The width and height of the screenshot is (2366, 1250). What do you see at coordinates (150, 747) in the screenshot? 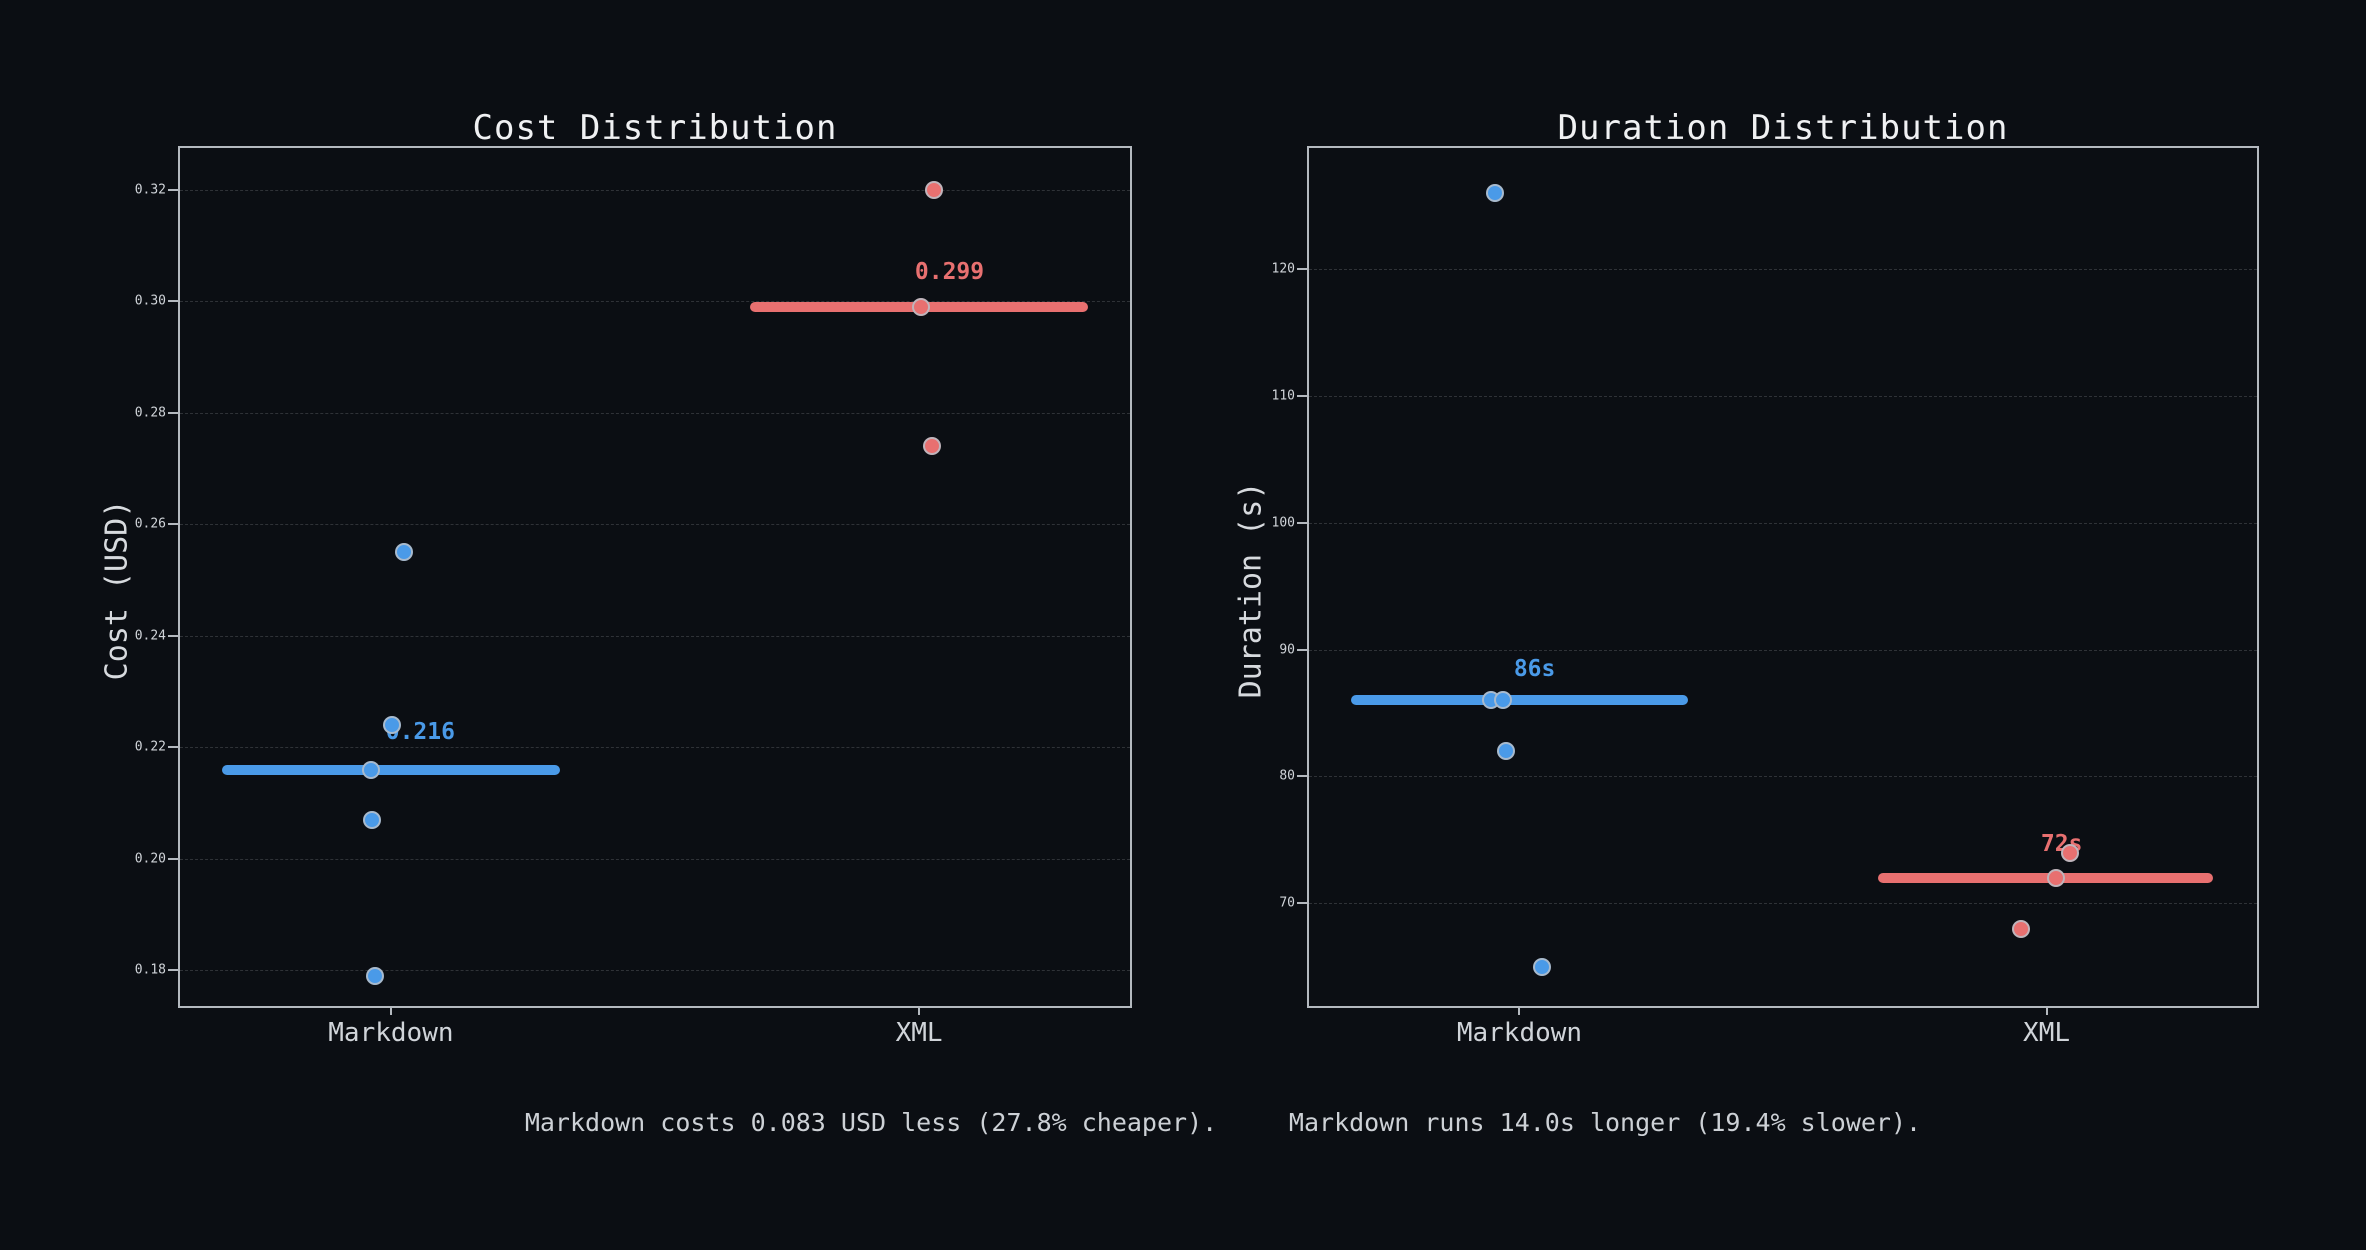
I see `y-tick-label: 0.22` at bounding box center [150, 747].